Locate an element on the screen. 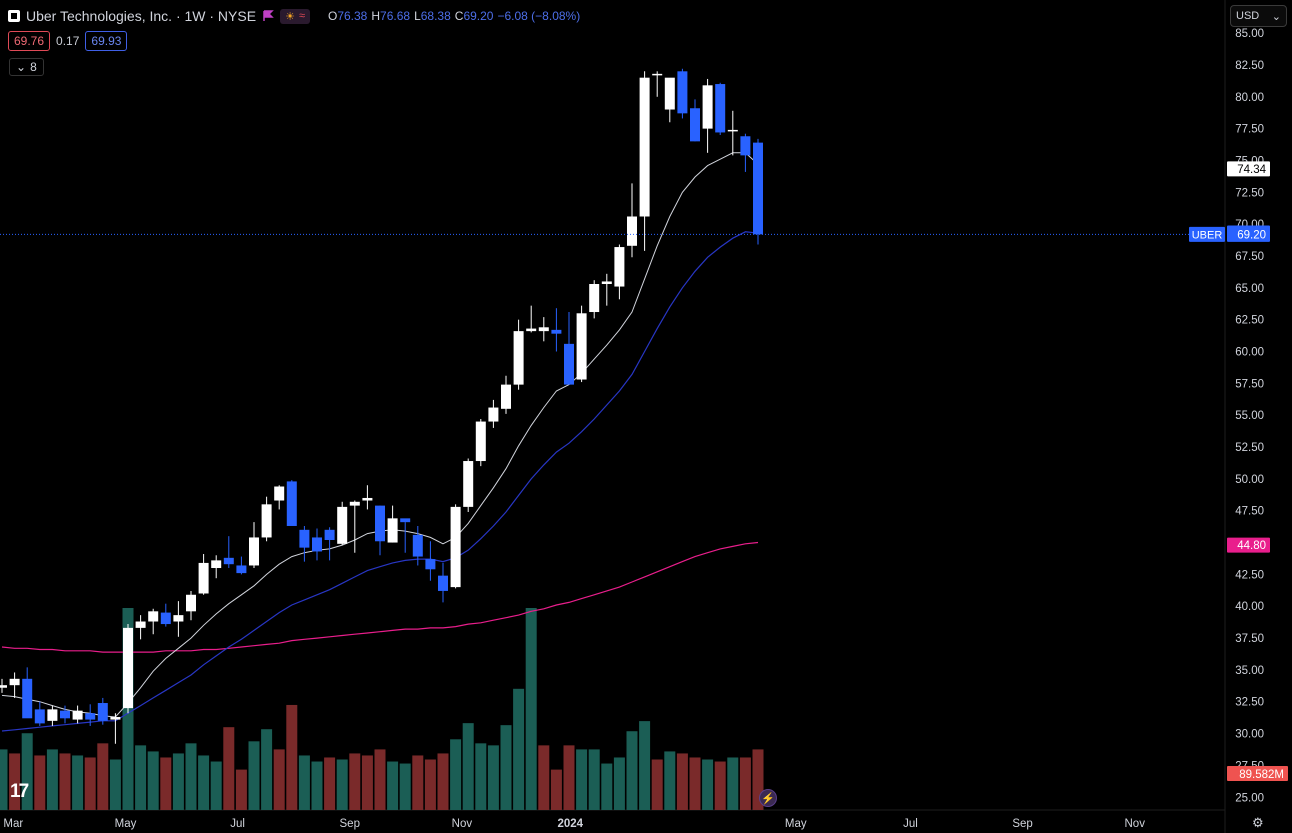  x-tick-label: Mar is located at coordinates (13, 824).